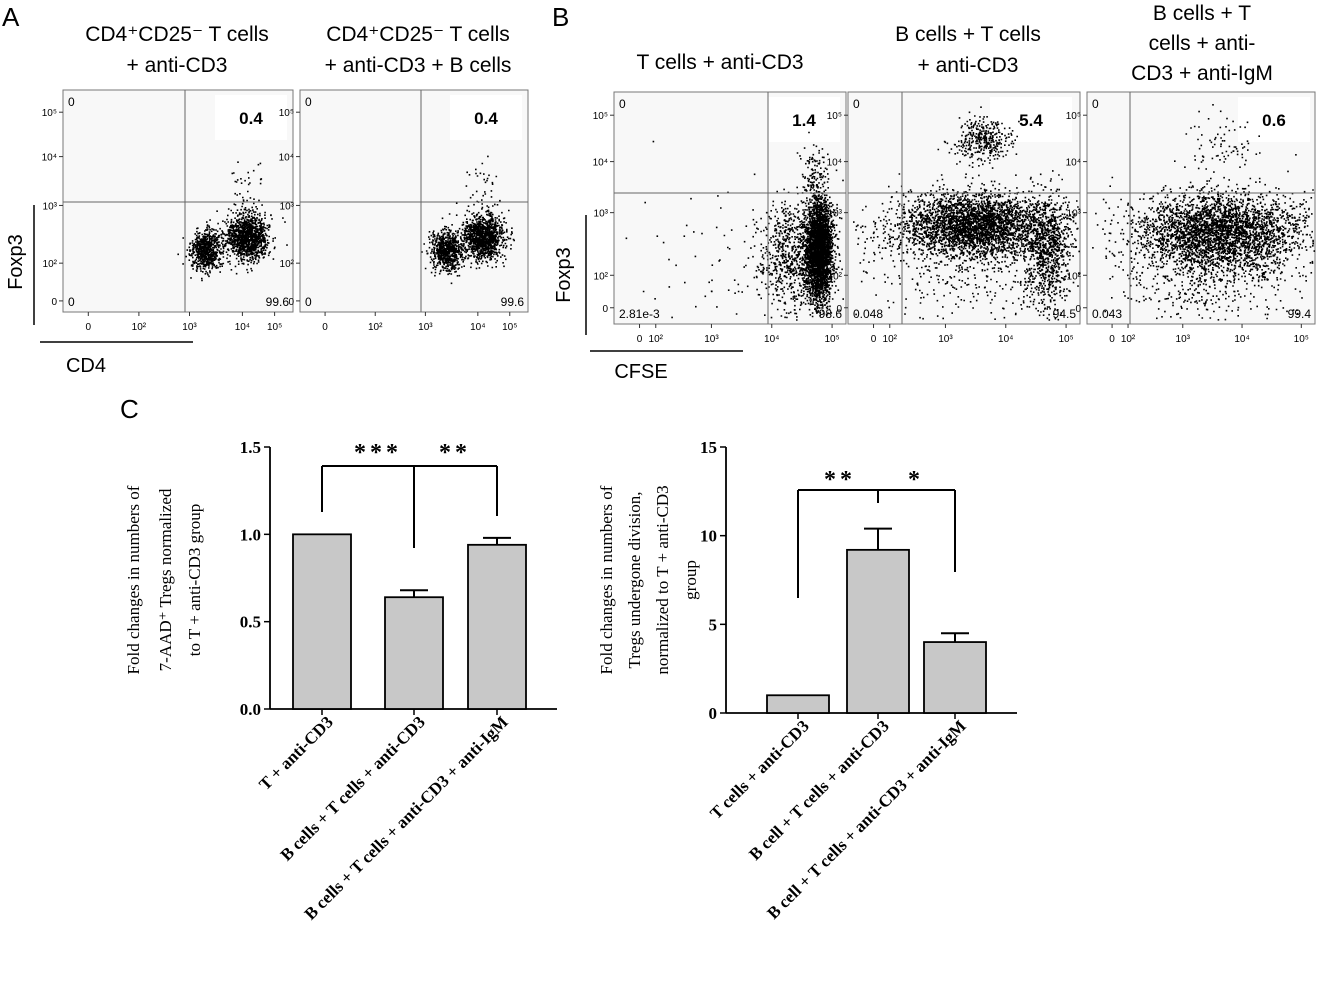 The image size is (1317, 992). Describe the element at coordinates (564, 275) in the screenshot. I see `flow-ylabel-b: Foxp3` at that location.